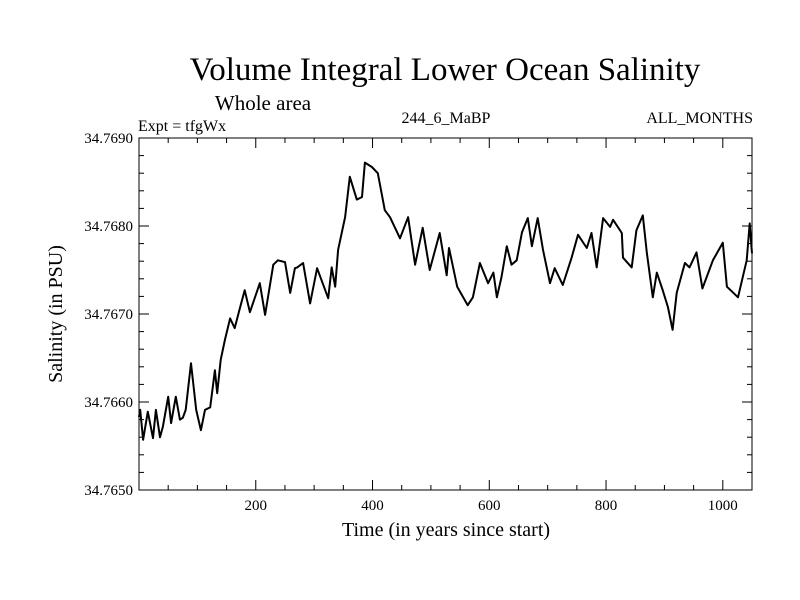  What do you see at coordinates (56, 314) in the screenshot?
I see `y-axis-label: Salinity (in PSU)` at bounding box center [56, 314].